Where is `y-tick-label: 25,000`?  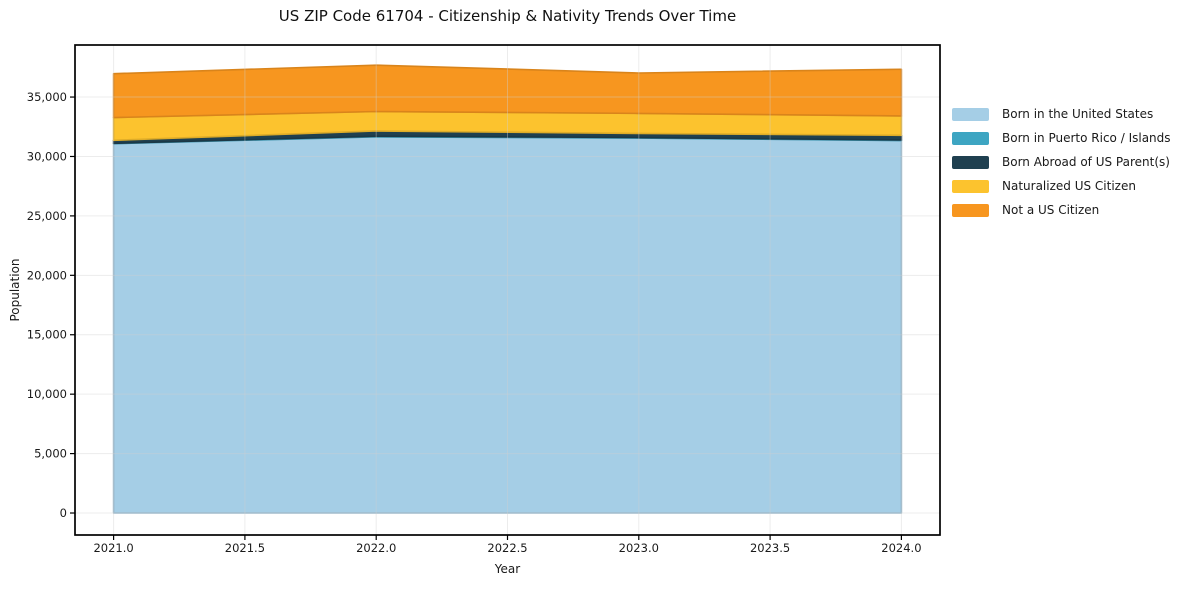 y-tick-label: 25,000 is located at coordinates (47, 216).